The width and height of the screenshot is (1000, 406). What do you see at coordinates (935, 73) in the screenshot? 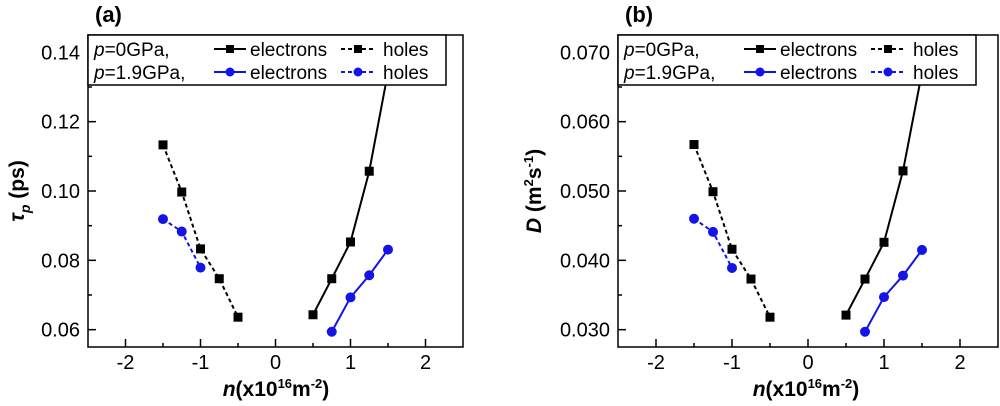
I see `panel-b-legend-p19-holes-text: holes` at bounding box center [935, 73].